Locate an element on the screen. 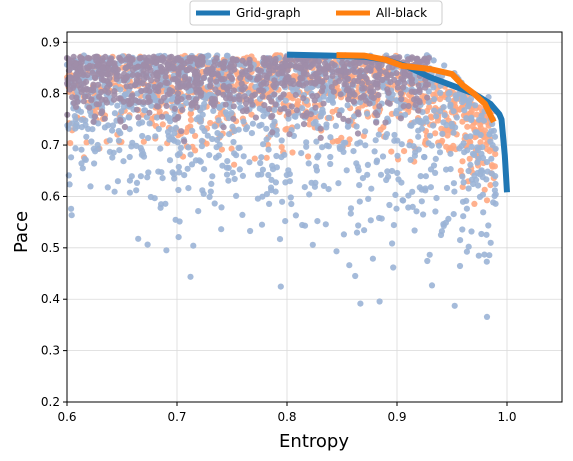 Image resolution: width=573 pixels, height=461 pixels. y-tick-label: 0.6 is located at coordinates (50, 196).